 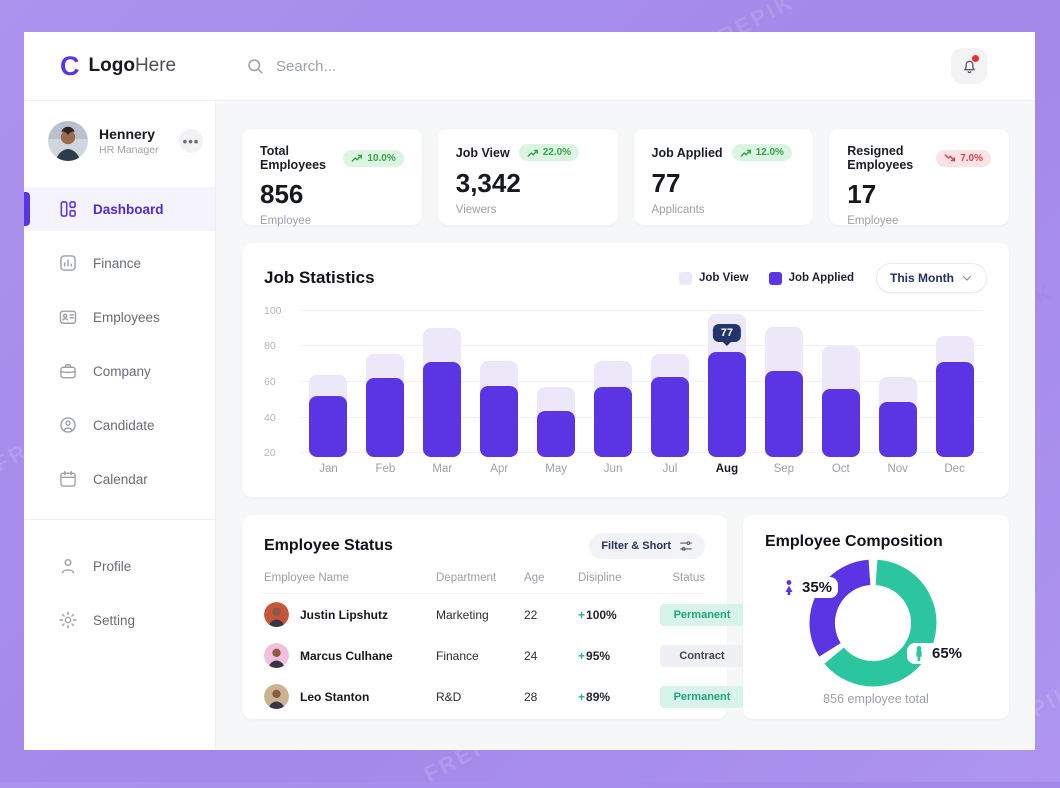 I want to click on employees-icon, so click(x=68, y=317).